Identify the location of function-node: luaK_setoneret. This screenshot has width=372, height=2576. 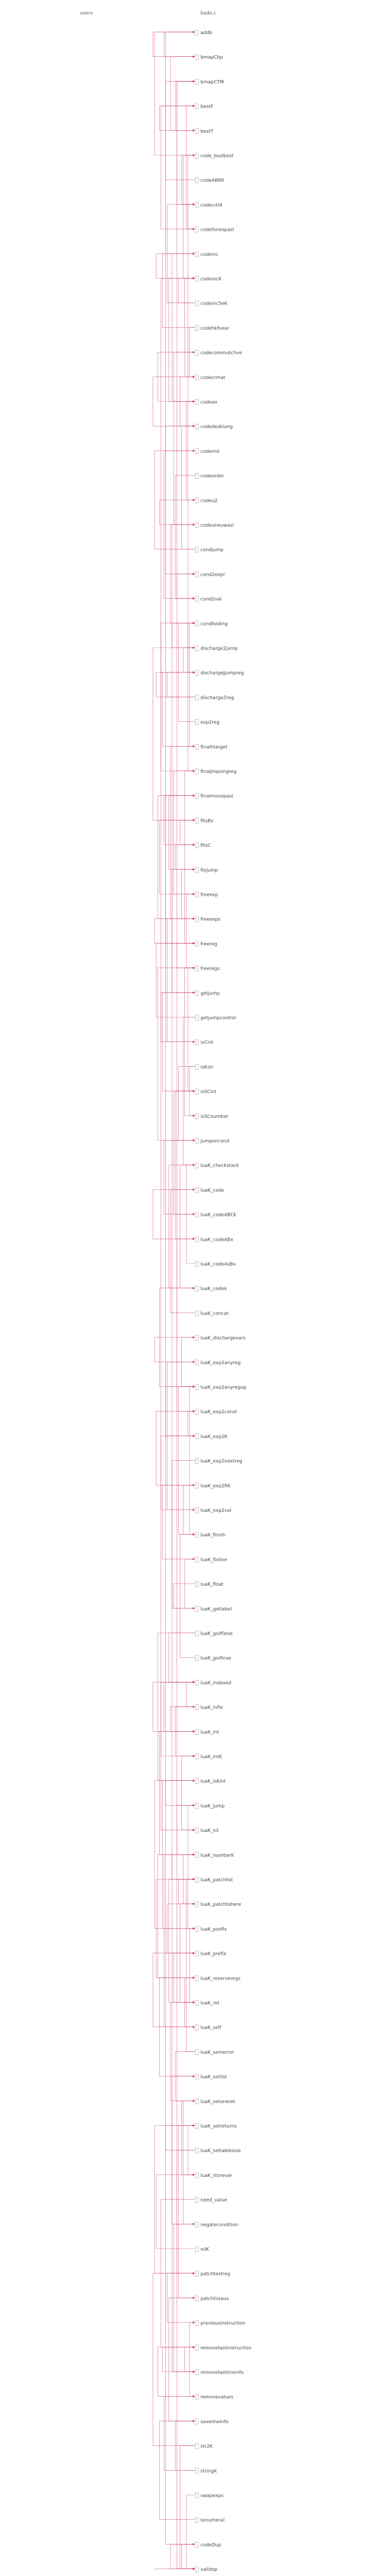
(216, 2101).